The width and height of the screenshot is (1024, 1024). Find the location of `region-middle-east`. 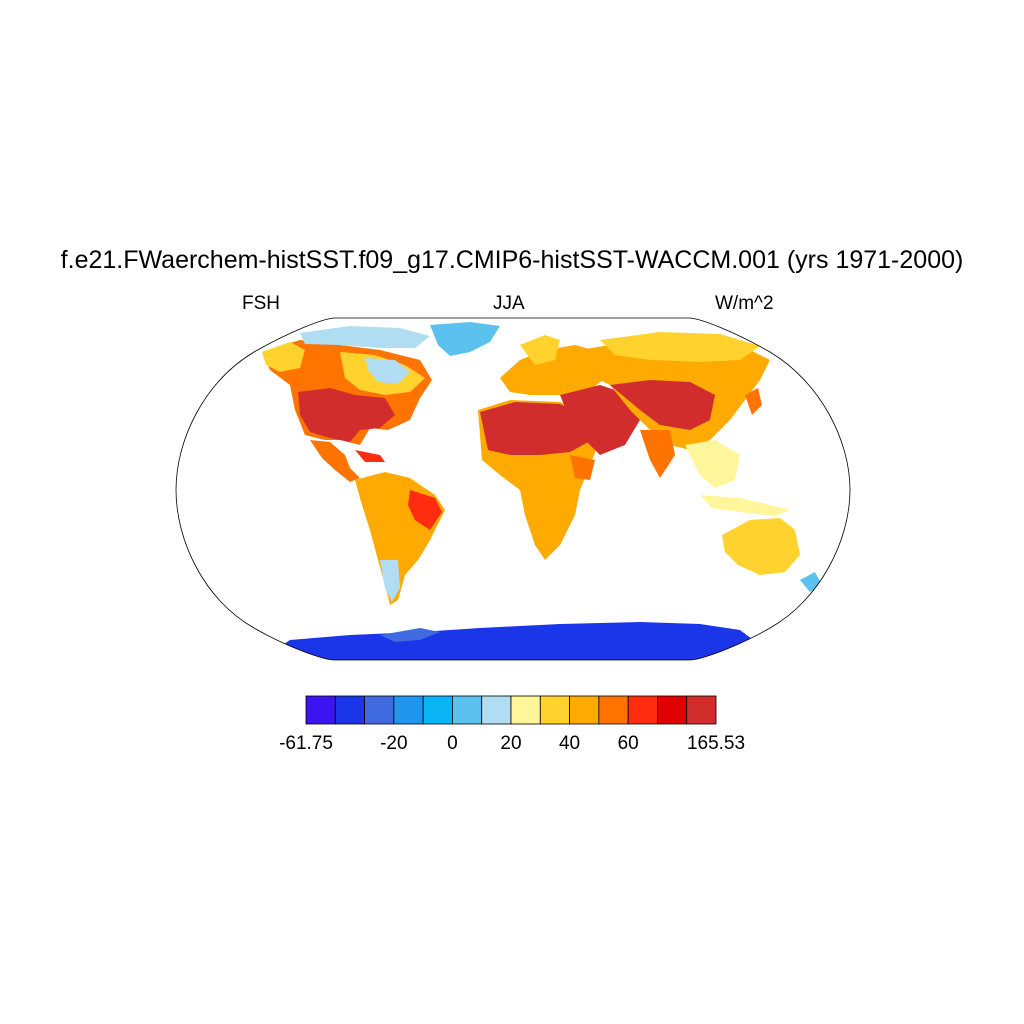

region-middle-east is located at coordinates (600, 420).